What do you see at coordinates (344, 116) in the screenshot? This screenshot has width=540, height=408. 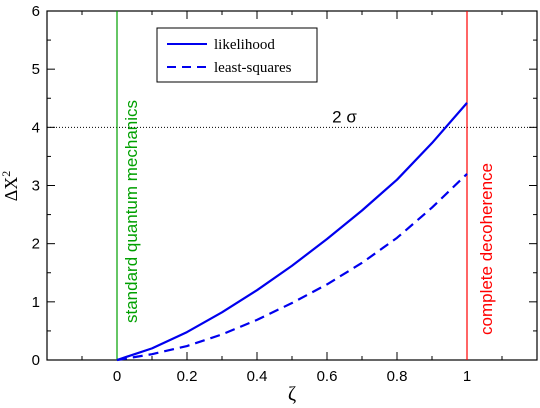 I see `sigma-annotation: 2 σ` at bounding box center [344, 116].